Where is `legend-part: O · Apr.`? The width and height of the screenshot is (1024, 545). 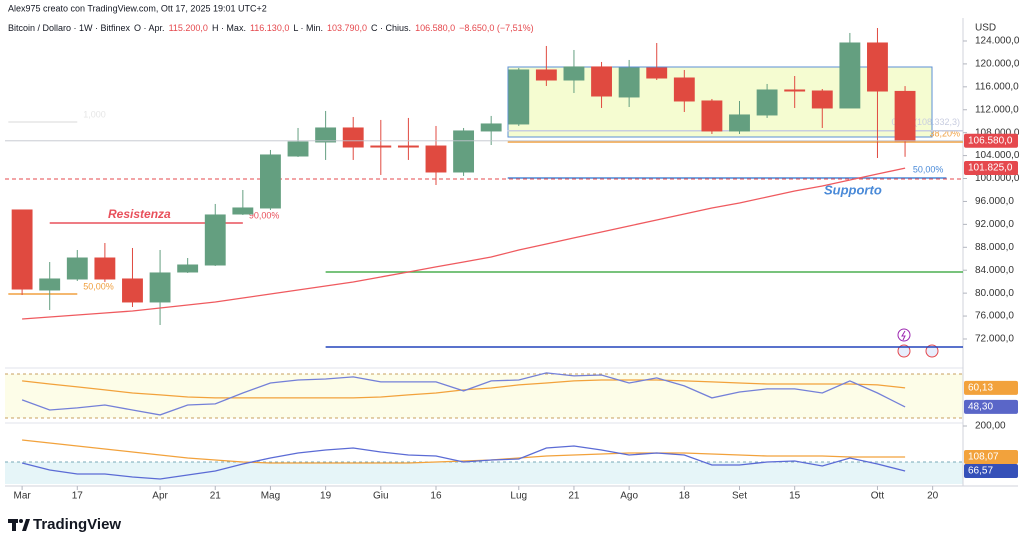 legend-part: O · Apr. is located at coordinates (149, 28).